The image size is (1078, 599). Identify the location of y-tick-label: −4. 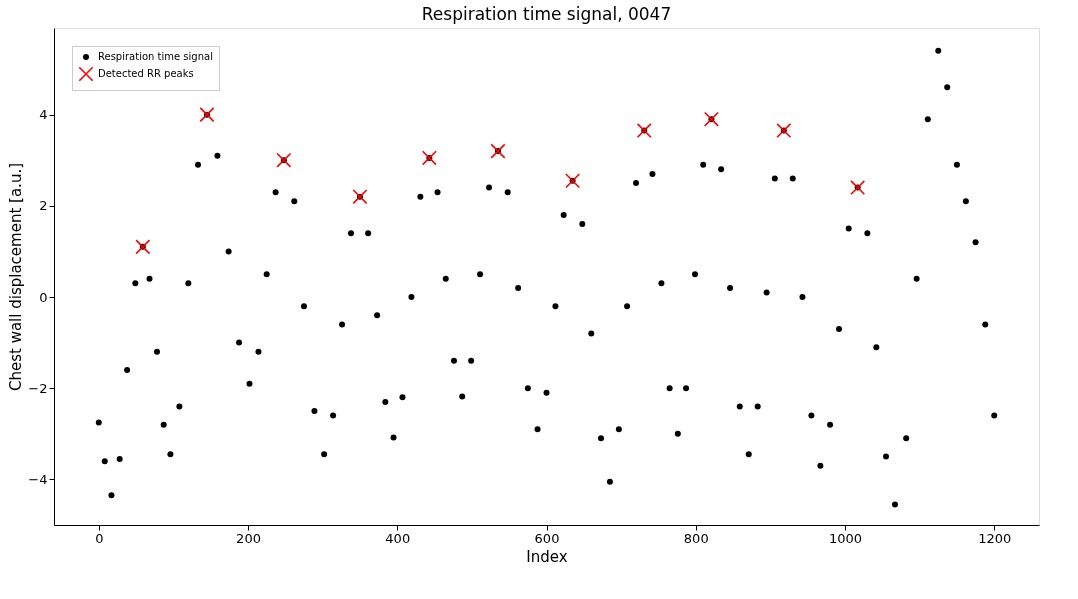
(38, 479).